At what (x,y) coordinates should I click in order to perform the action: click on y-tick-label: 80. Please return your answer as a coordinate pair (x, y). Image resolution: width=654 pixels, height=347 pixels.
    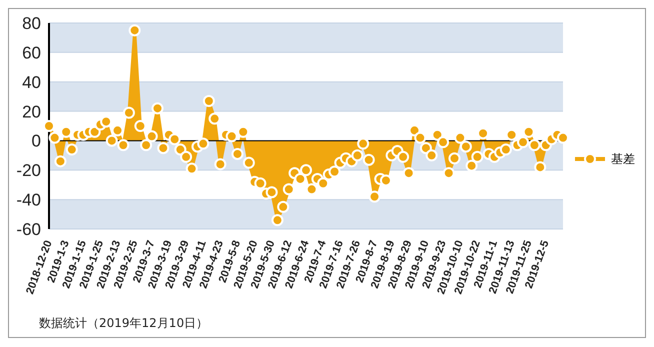
    Looking at the image, I should click on (31, 24).